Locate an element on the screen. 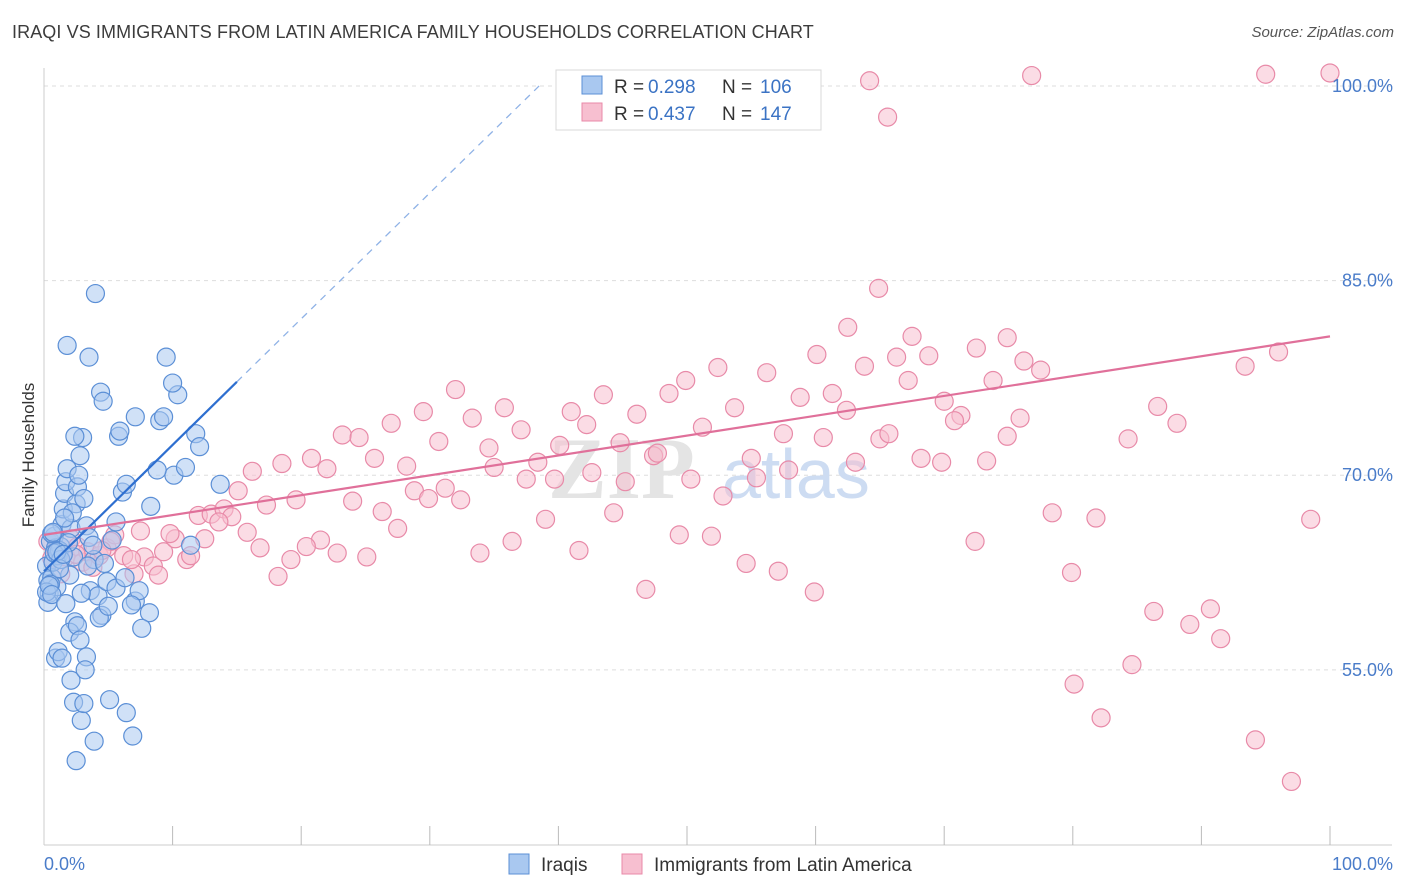 The height and width of the screenshot is (892, 1406). bottom-legend: Iraqis Immigrants from Latin America is located at coordinates (710, 864).